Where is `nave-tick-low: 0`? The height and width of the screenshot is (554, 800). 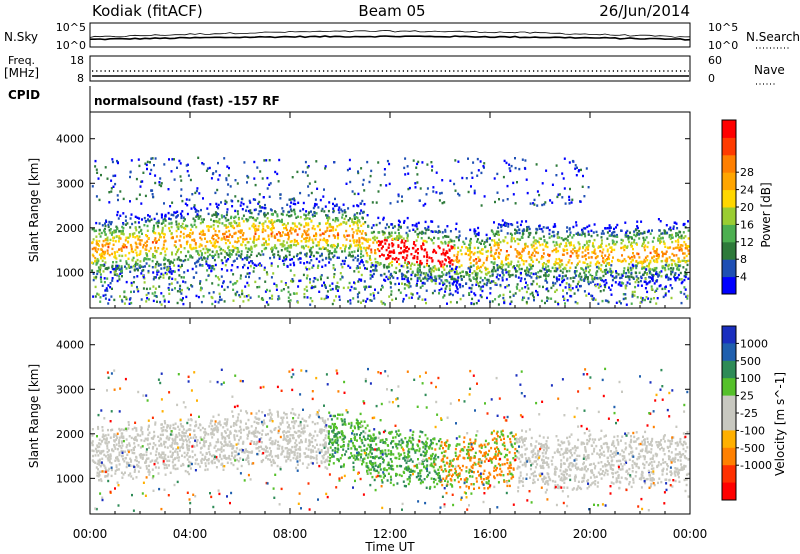
nave-tick-low: 0 is located at coordinates (711, 78).